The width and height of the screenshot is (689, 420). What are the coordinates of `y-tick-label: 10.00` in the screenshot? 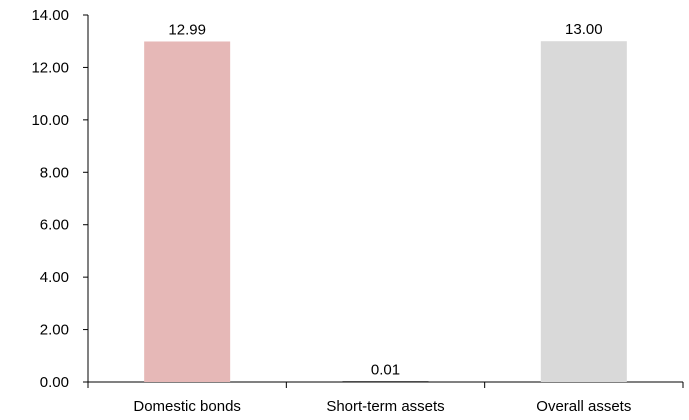 It's located at (50, 120).